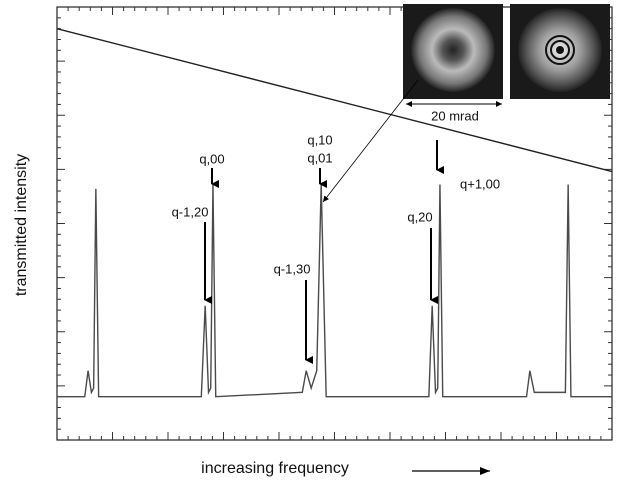  Describe the element at coordinates (455, 115) in the screenshot. I see `annotation: 20 mrad` at that location.